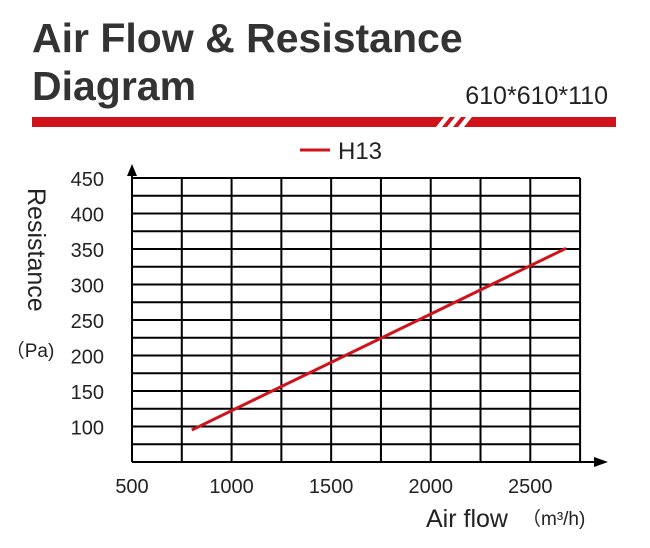 Image resolution: width=650 pixels, height=548 pixels. What do you see at coordinates (430, 487) in the screenshot?
I see `x-tick-label: 2000` at bounding box center [430, 487].